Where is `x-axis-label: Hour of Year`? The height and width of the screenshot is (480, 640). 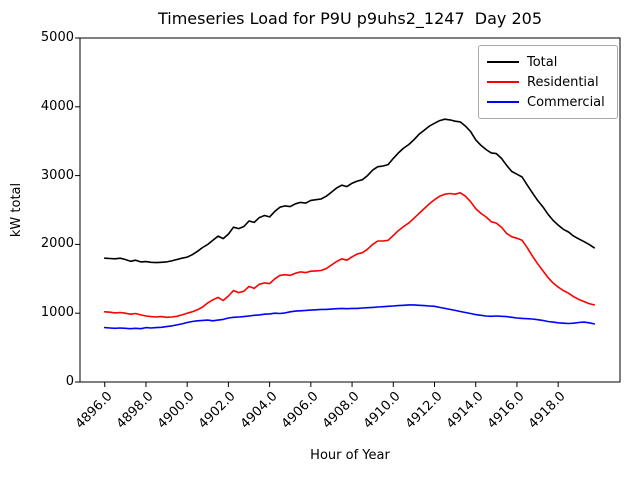 x-axis-label: Hour of Year is located at coordinates (350, 455).